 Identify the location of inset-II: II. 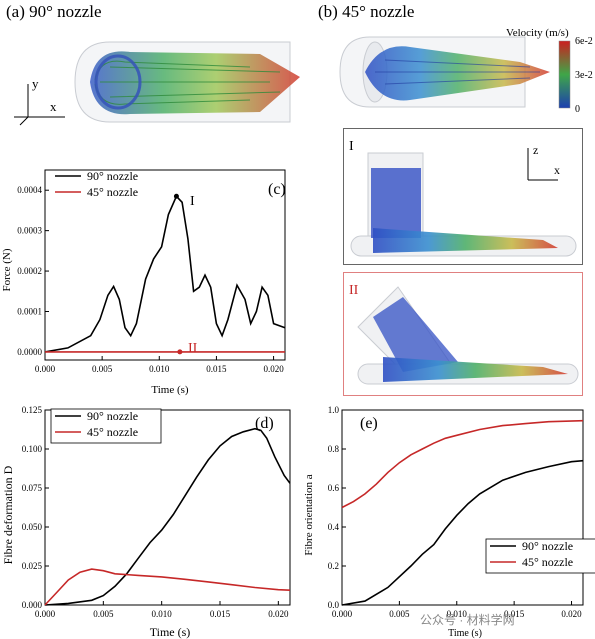
(463, 334).